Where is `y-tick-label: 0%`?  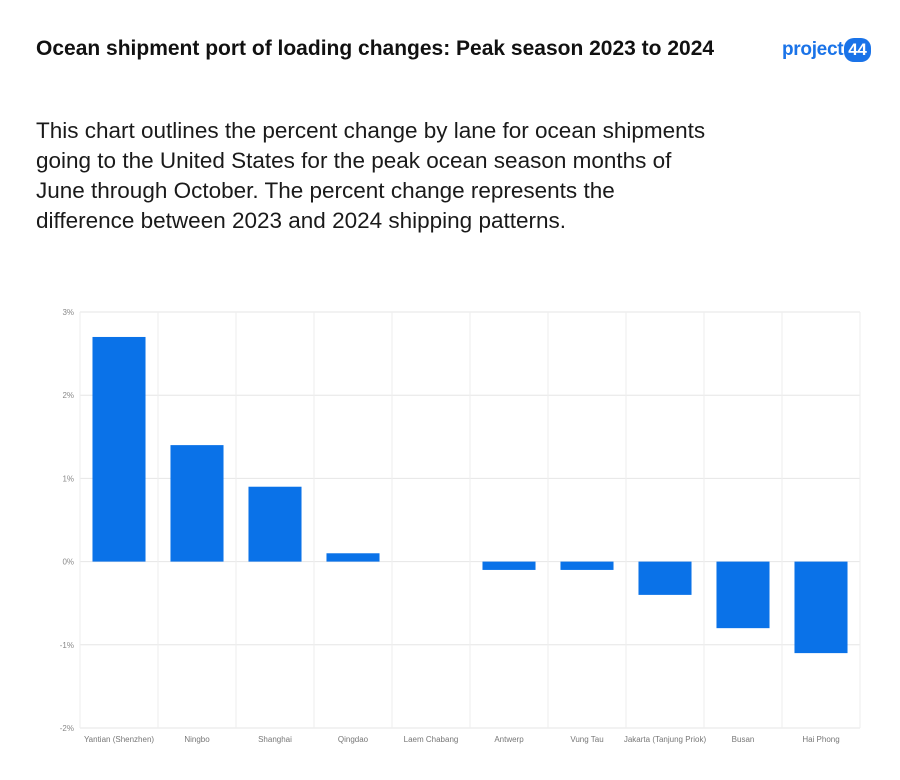
y-tick-label: 0% is located at coordinates (68, 562).